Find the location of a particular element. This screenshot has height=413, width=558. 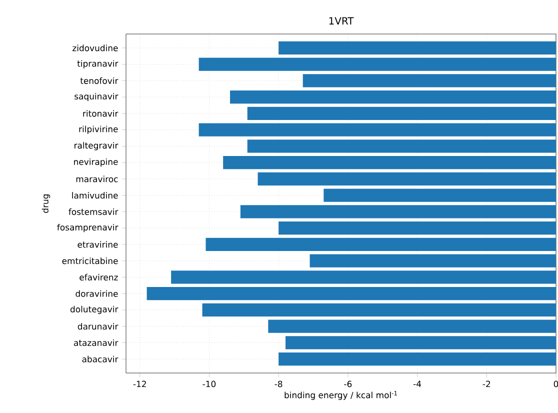

y-tick-label: efavirenz is located at coordinates (99, 277).